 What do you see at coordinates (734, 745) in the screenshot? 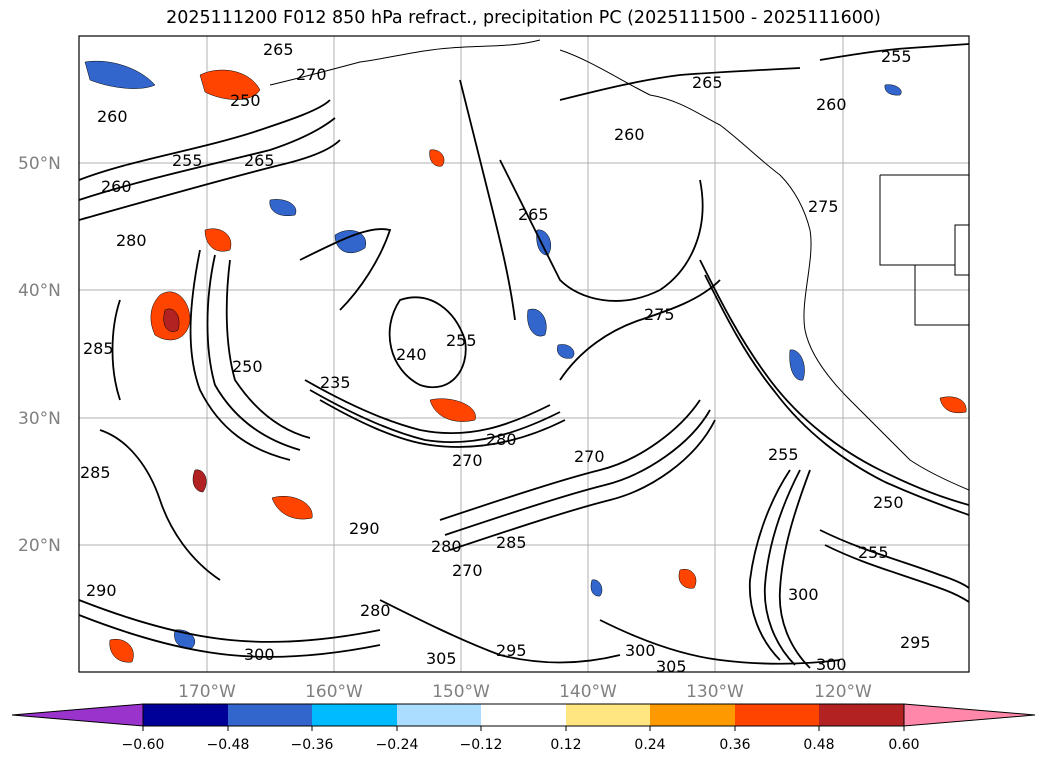
I see `colorbar-tick-label: 0.36` at bounding box center [734, 745].